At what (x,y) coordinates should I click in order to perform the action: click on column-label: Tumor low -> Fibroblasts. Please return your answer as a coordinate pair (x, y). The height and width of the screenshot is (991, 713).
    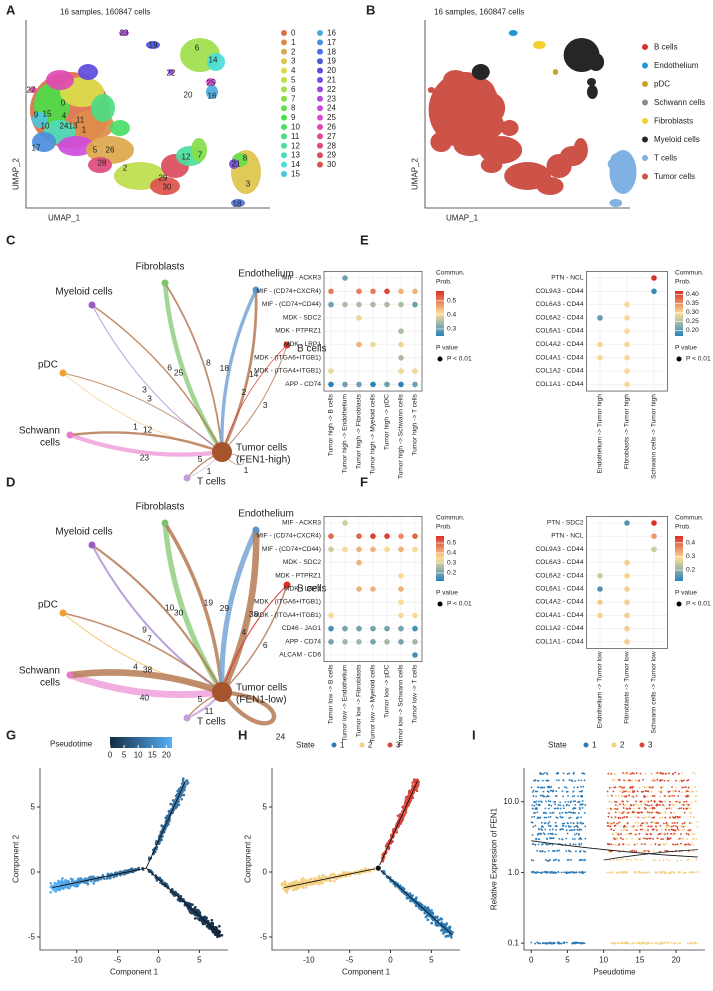
    Looking at the image, I should click on (359, 700).